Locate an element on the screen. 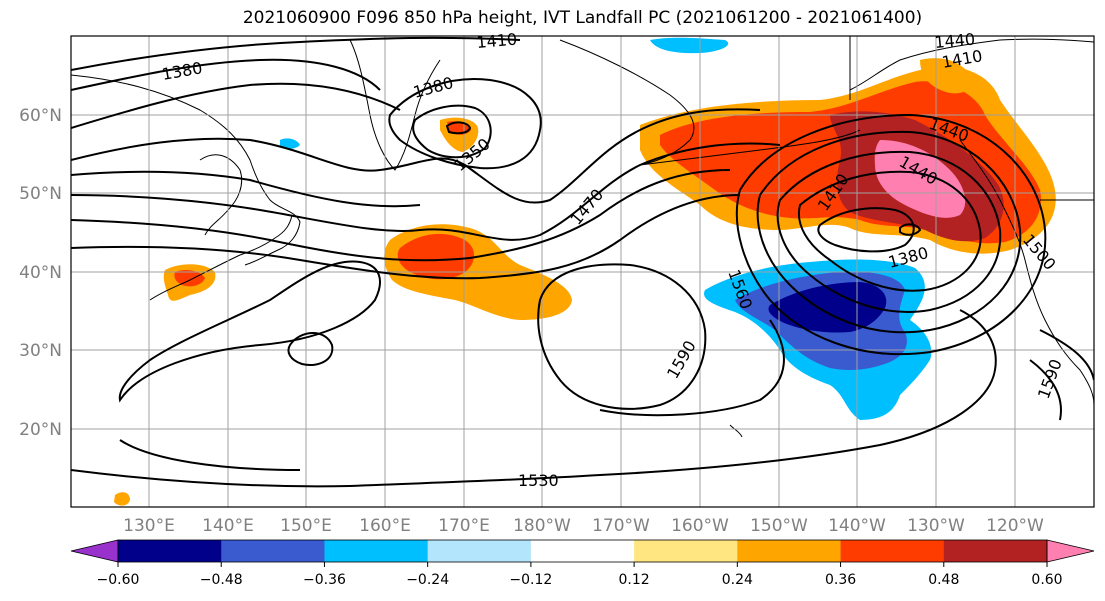  colorbar-tick-label: 0.36 is located at coordinates (840, 580).